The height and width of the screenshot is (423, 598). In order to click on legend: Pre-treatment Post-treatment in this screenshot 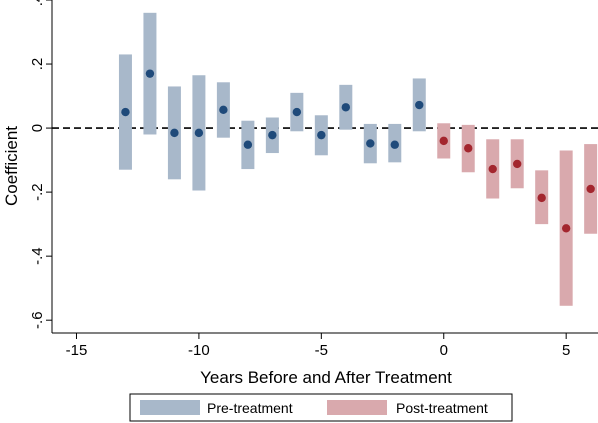, I will do `click(321, 407)`.